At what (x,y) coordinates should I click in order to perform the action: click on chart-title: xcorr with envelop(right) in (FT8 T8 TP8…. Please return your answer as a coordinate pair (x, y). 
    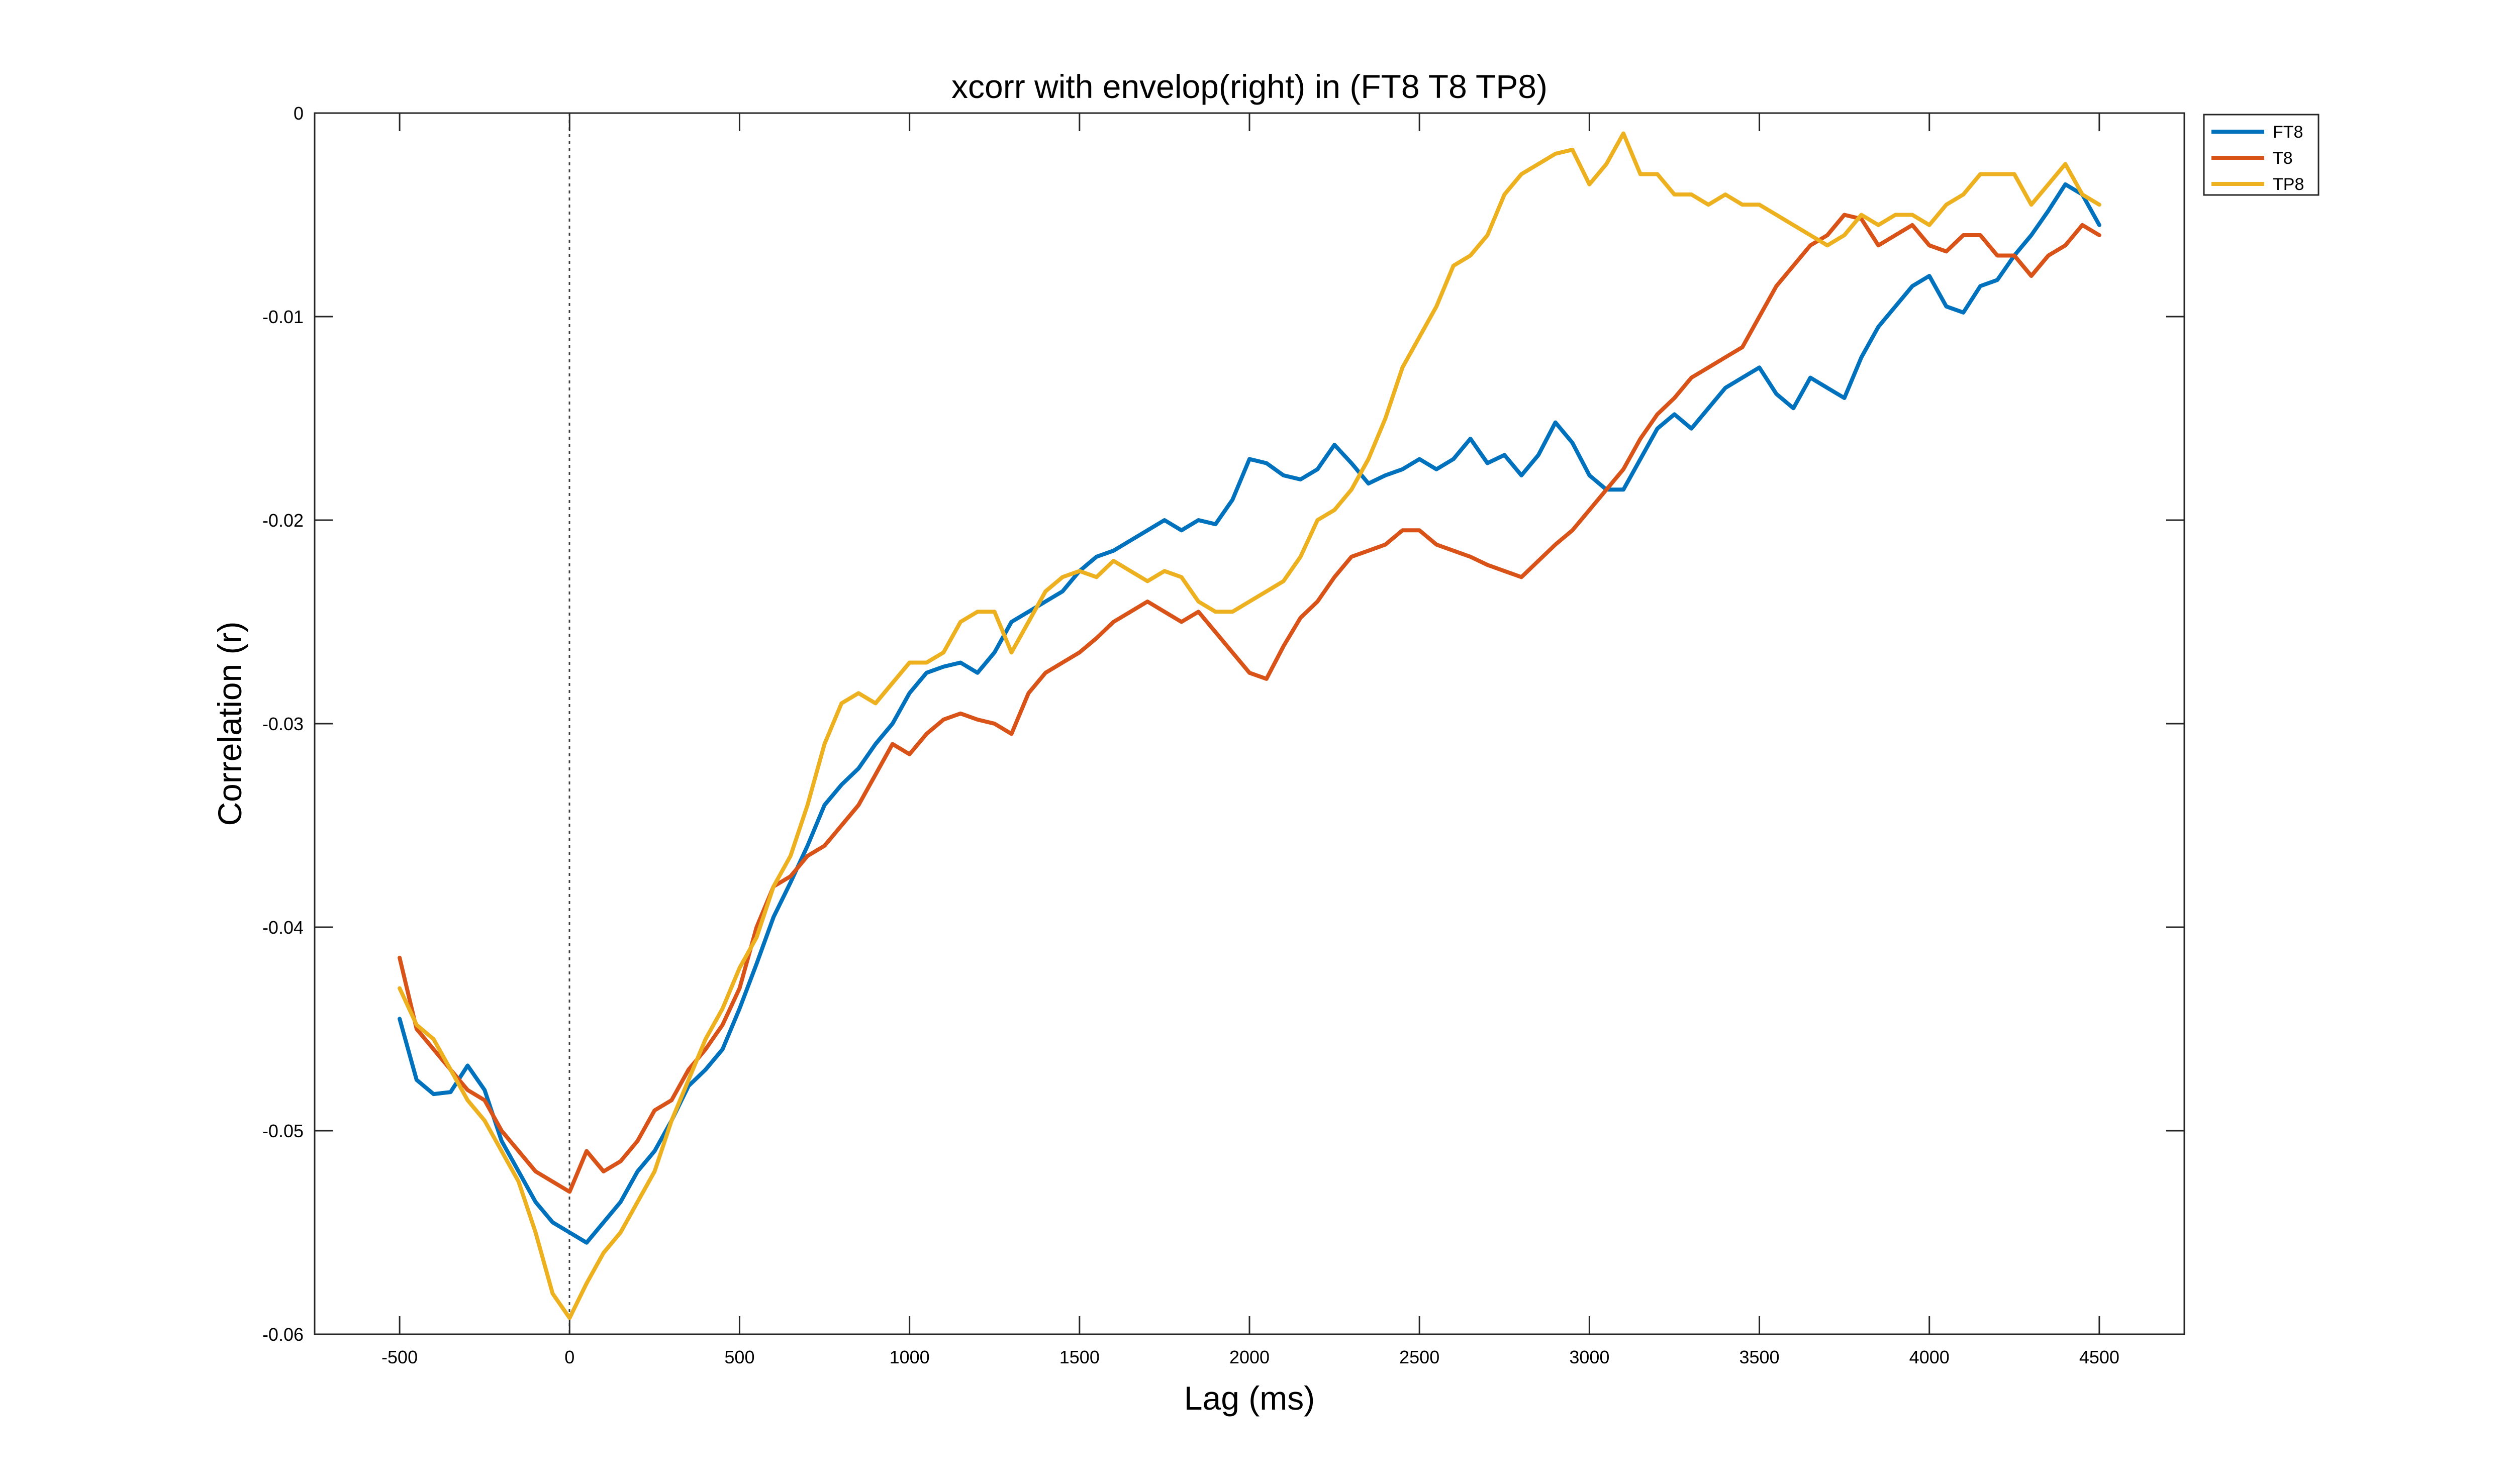
    Looking at the image, I should click on (1250, 87).